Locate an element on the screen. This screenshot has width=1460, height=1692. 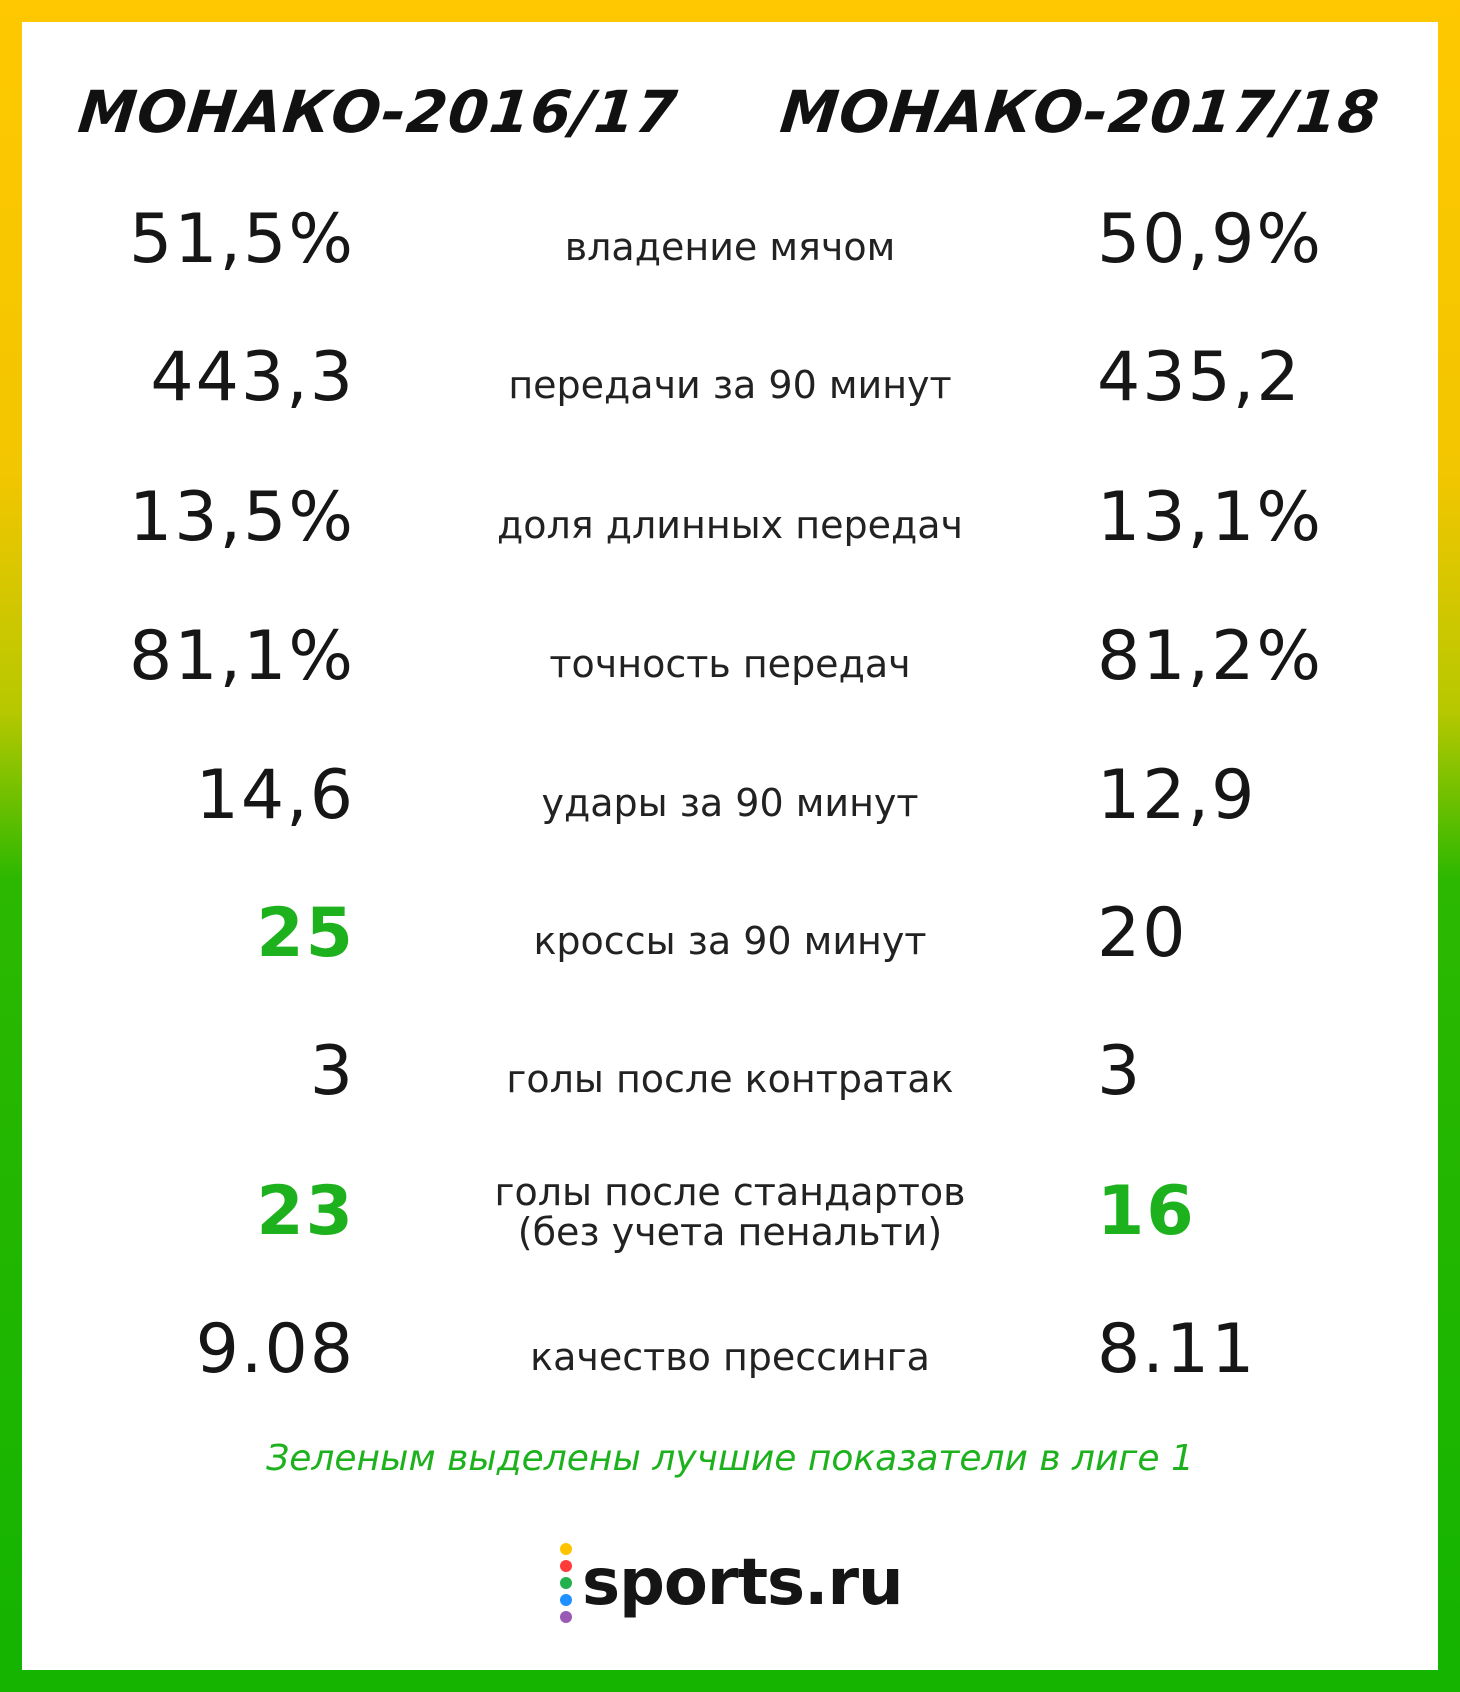
stat-label-text: качество прессинга is located at coordinates (730, 1357).